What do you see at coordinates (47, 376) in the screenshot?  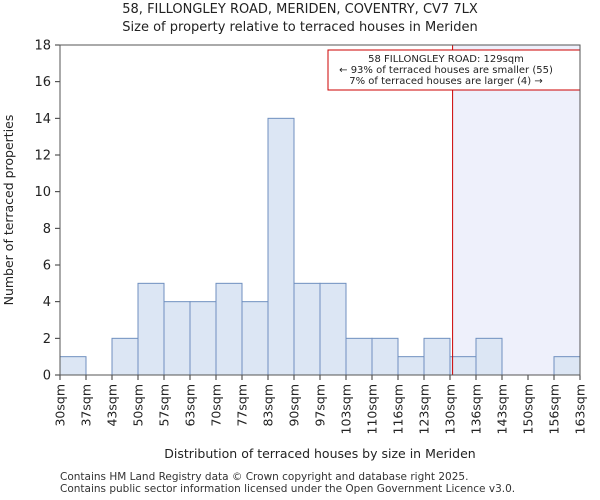 I see `y-tick-label: 0` at bounding box center [47, 376].